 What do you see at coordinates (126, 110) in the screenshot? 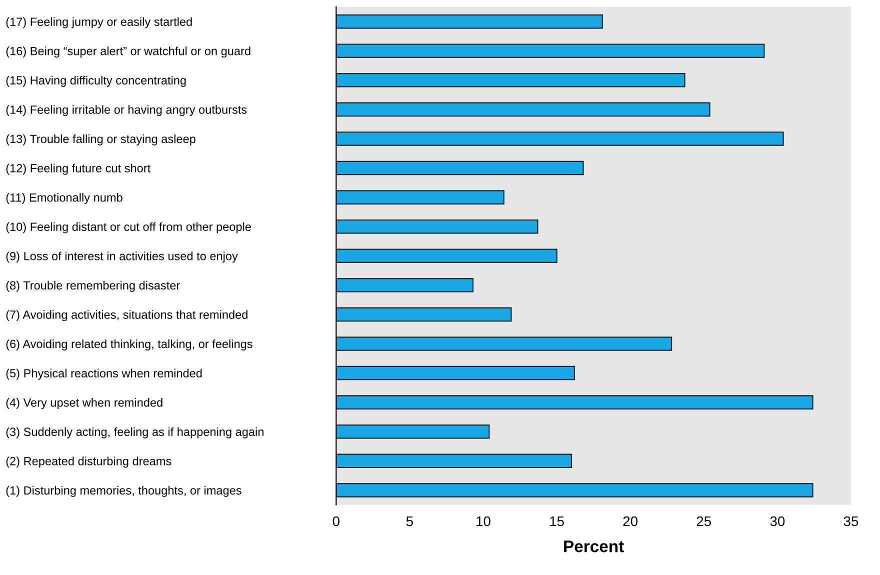
I see `y-tick-label: (14) Feeling irritable or having angry outbursts` at bounding box center [126, 110].